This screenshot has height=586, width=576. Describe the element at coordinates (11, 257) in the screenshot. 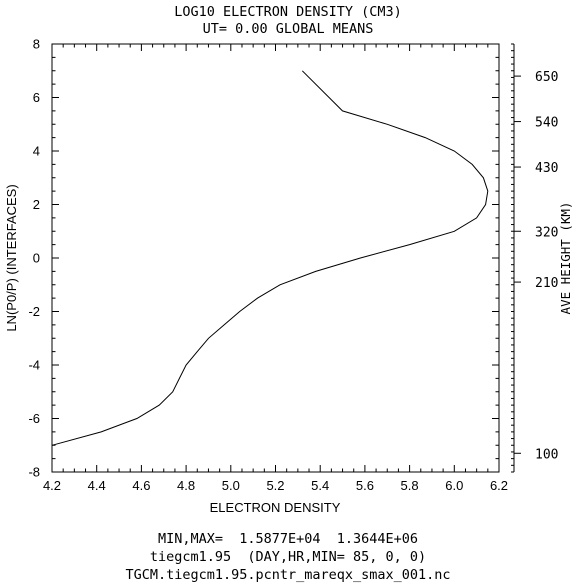

I see `y-axis-label: LN(P0/P) (INTERFACES)` at that location.